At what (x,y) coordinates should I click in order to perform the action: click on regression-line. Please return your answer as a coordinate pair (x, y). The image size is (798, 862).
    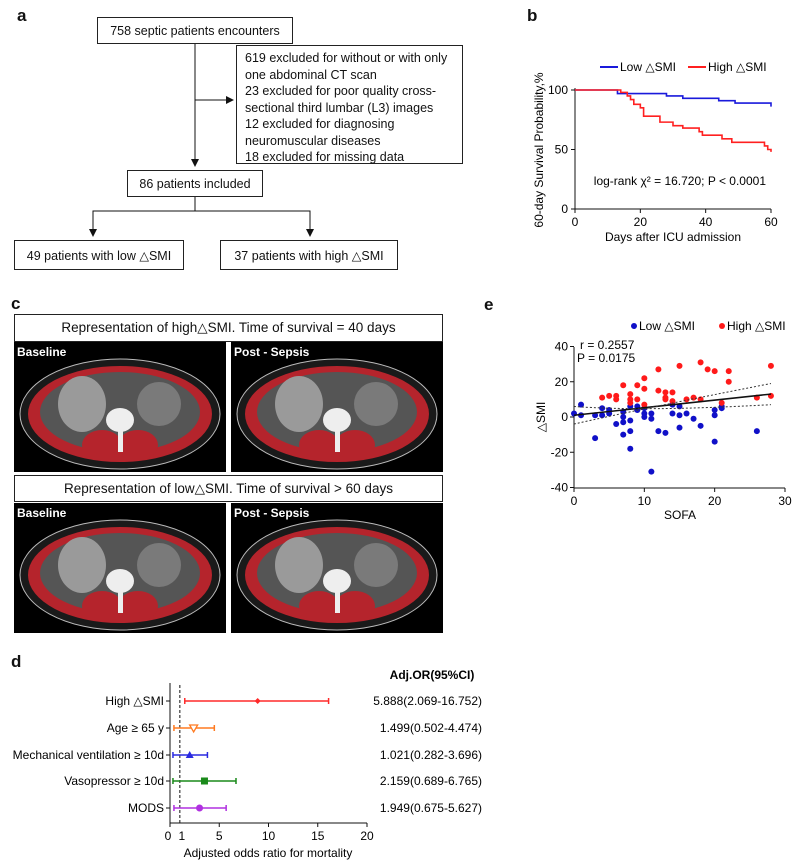
    Looking at the image, I should click on (672, 404).